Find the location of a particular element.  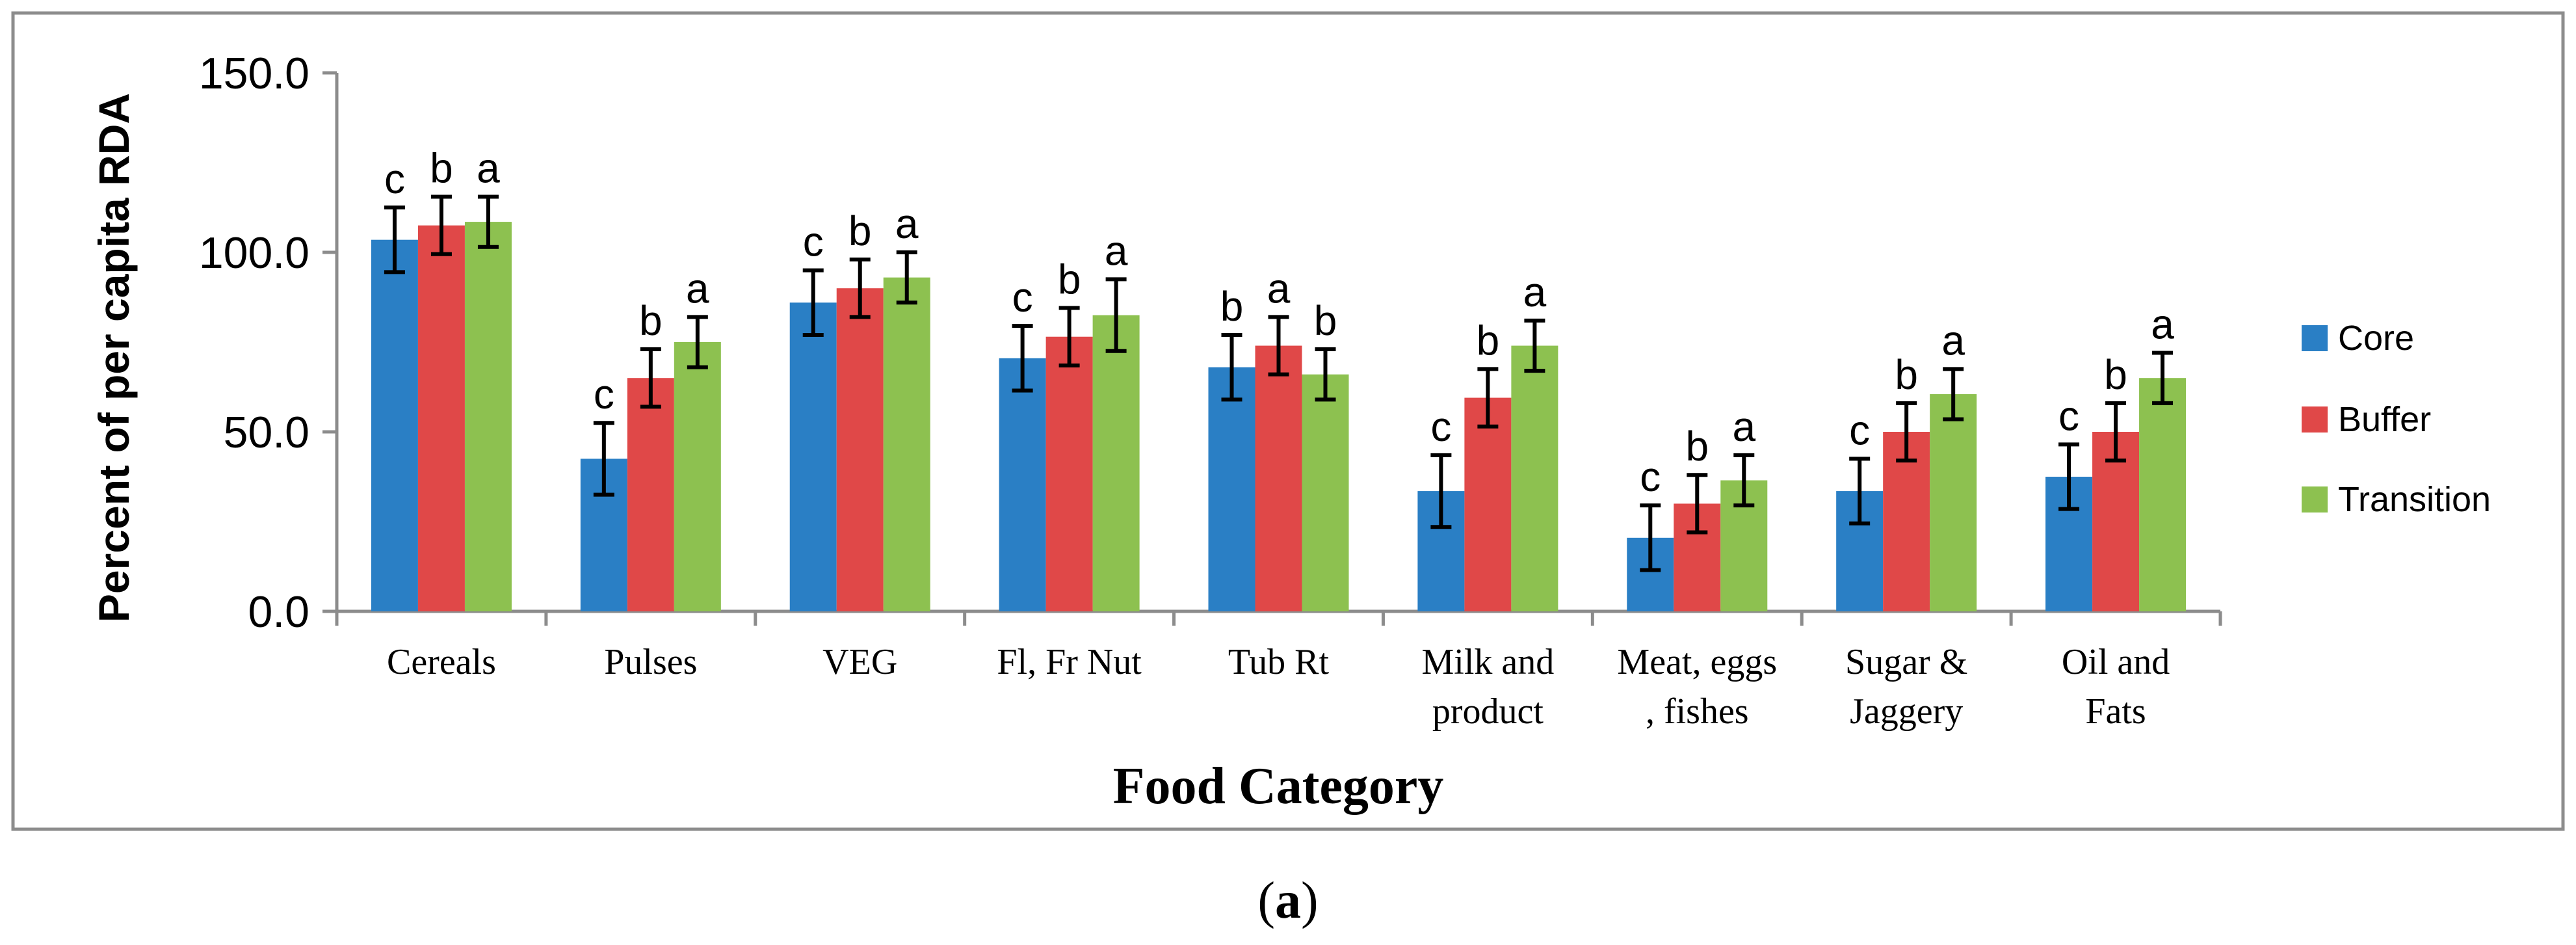

y-tick-label: 0.0 is located at coordinates (278, 612).